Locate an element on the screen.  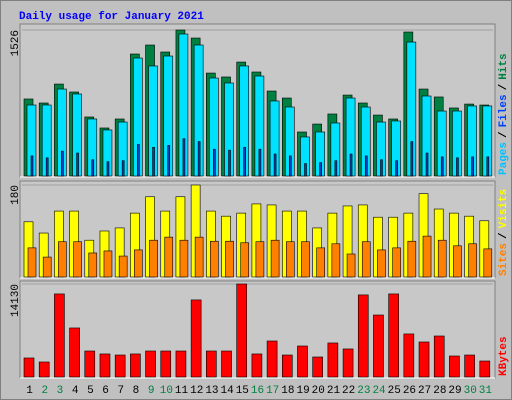
legend: Sites / Visits is located at coordinates (504, 232).